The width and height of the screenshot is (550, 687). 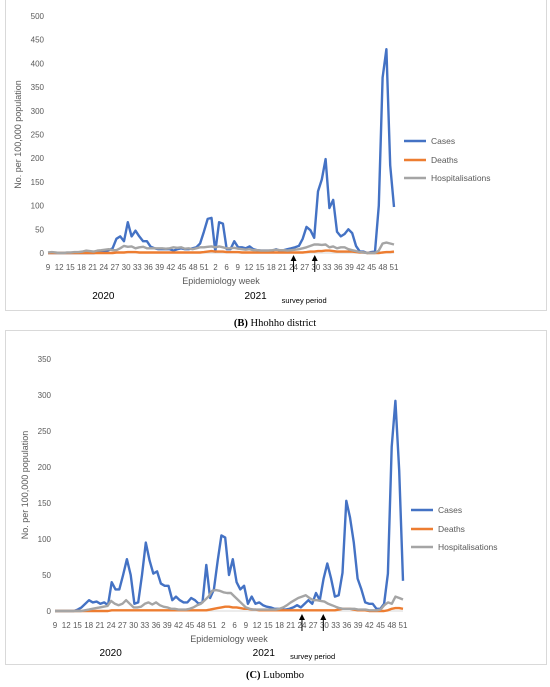 I want to click on chart-b-x-axis-label: Epidemiology week, so click(x=221, y=281).